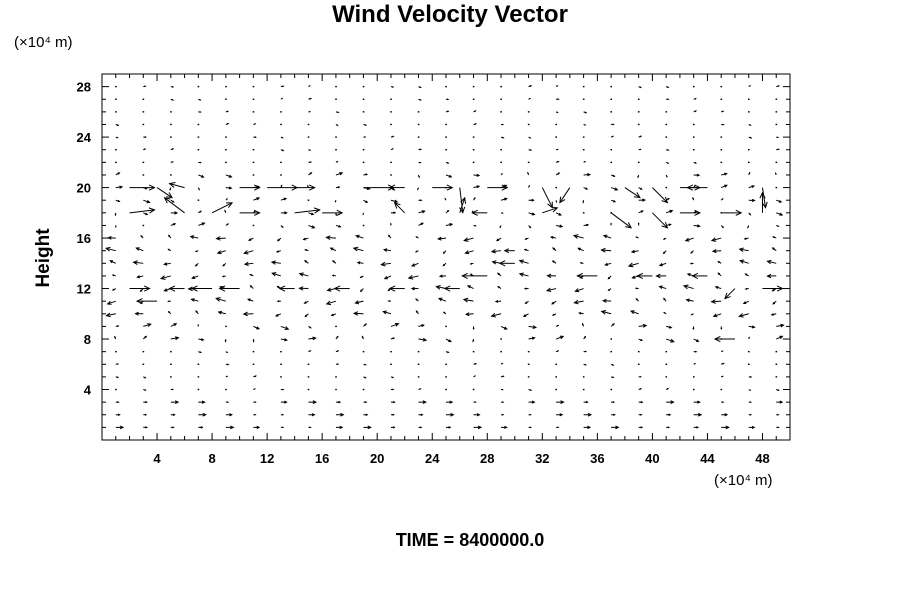  What do you see at coordinates (211, 458) in the screenshot?
I see `x-tick-label: 8` at bounding box center [211, 458].